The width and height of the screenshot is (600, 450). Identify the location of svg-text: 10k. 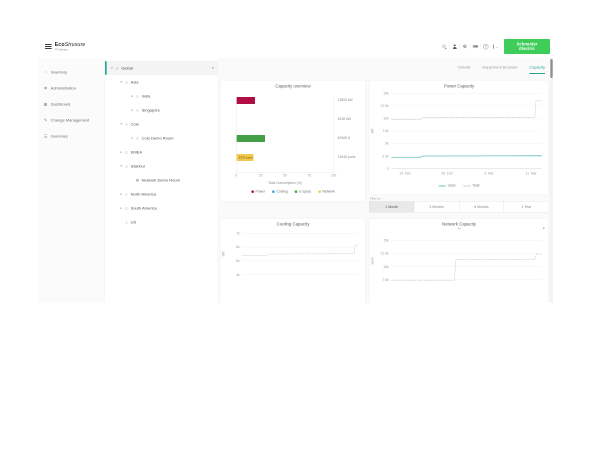
(386, 267).